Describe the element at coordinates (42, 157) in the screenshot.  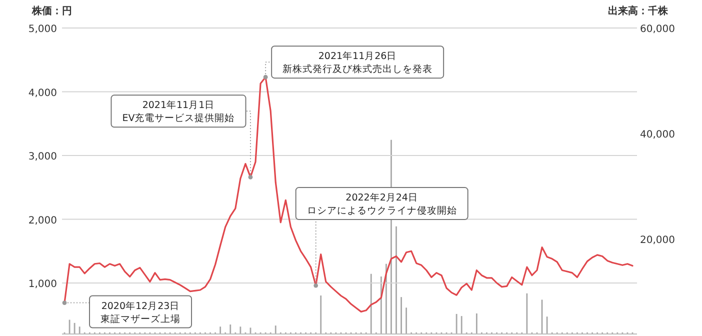
I see `y-tick-label: 3,000` at that location.